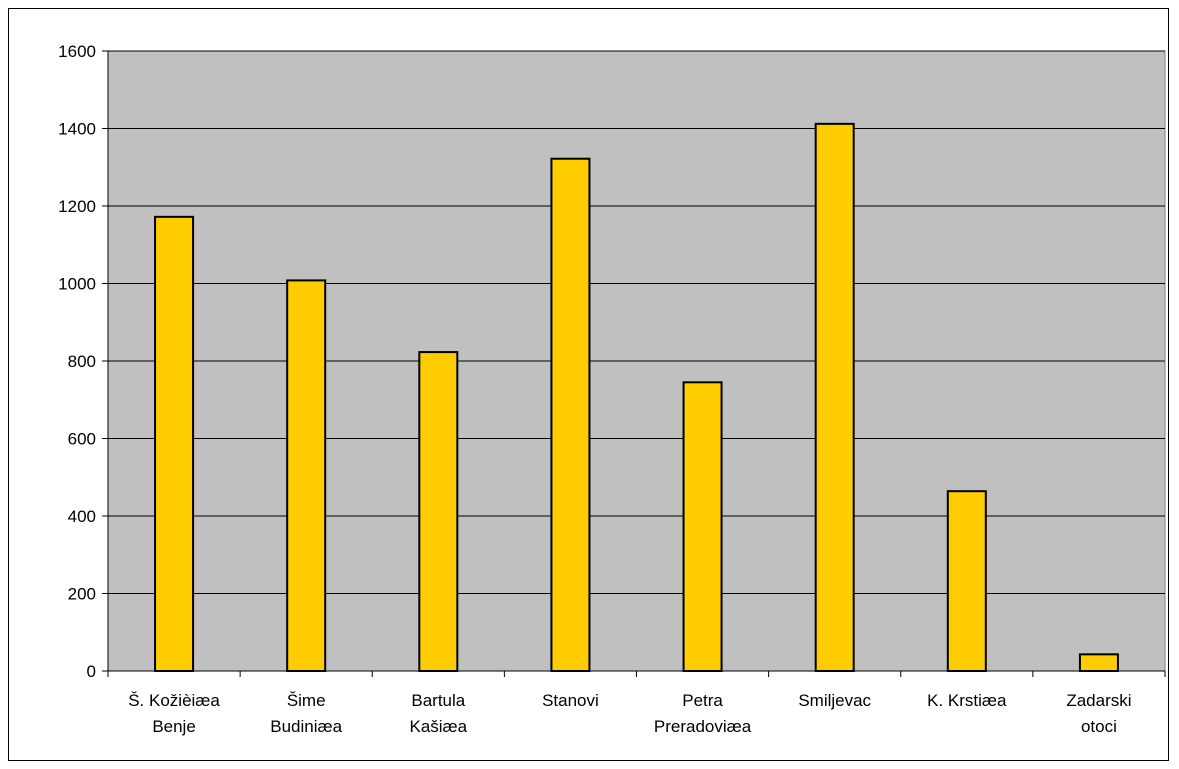 This screenshot has height=769, width=1179. I want to click on y-tick-label: 1400, so click(77, 129).